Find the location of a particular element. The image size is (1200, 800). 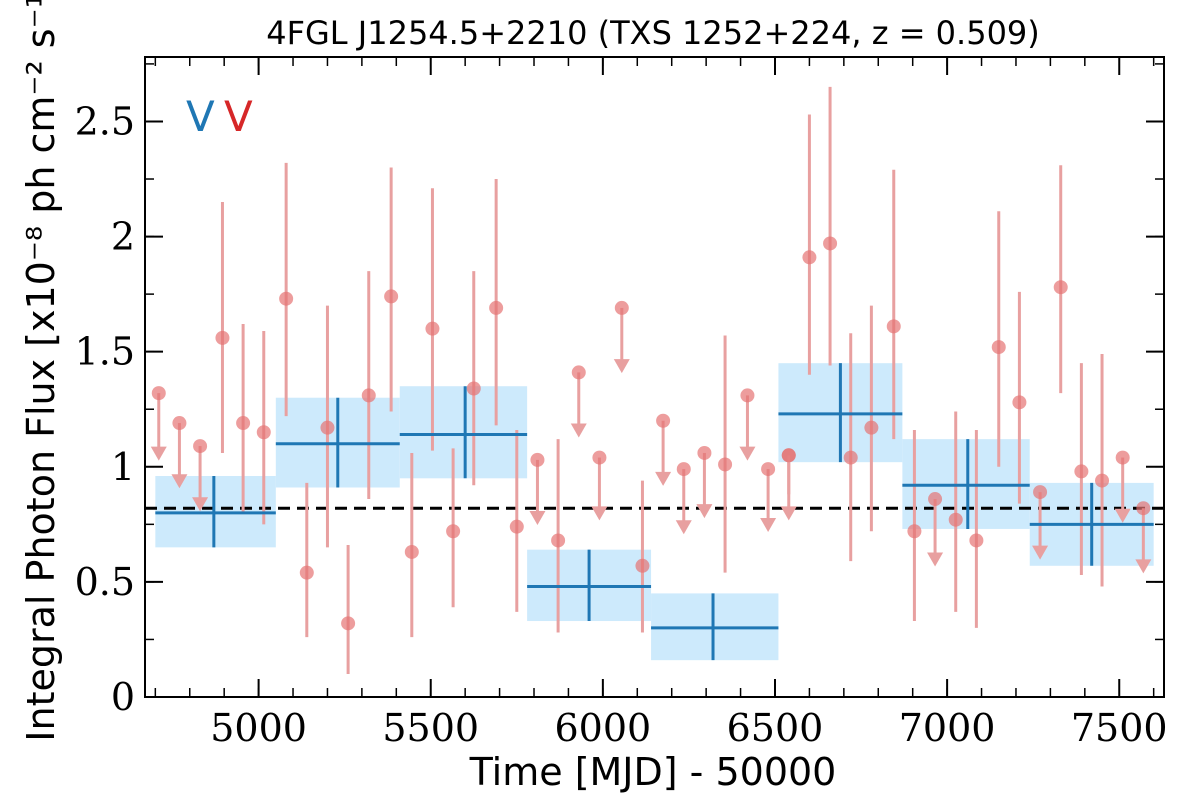

y-tick-label: 0 is located at coordinates (123, 697).